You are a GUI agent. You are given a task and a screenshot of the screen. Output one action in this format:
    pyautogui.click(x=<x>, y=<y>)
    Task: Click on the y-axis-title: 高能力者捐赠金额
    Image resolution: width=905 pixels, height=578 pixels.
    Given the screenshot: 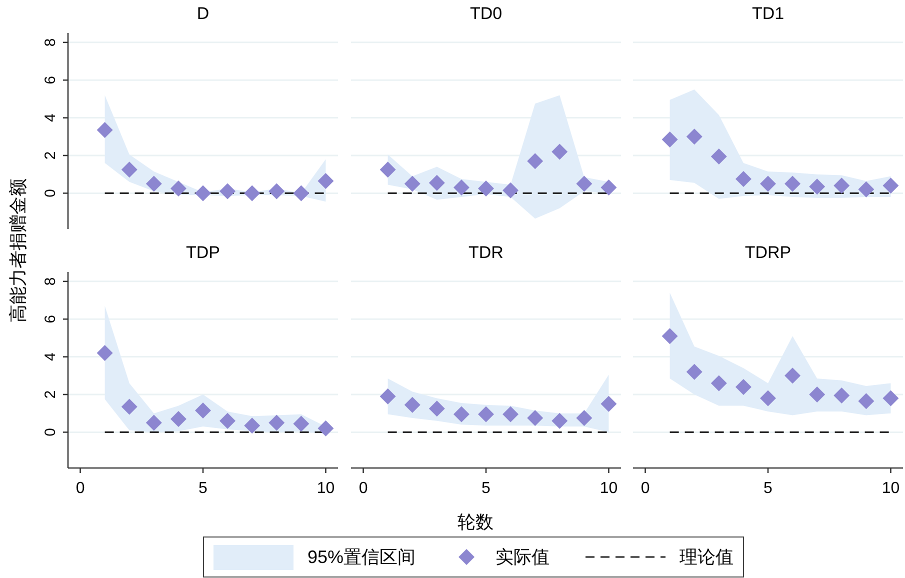 What is the action you would take?
    pyautogui.click(x=18, y=250)
    